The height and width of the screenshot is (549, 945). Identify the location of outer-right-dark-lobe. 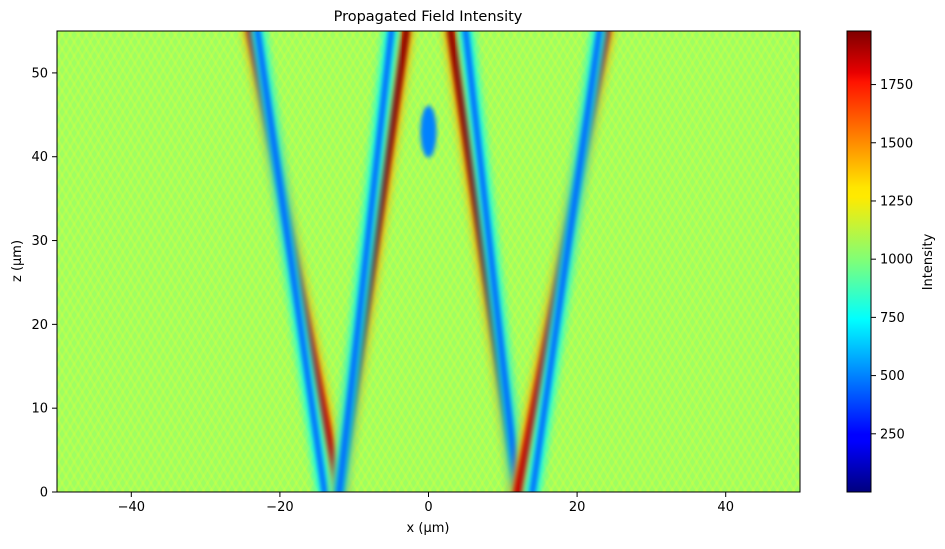
(566, 261).